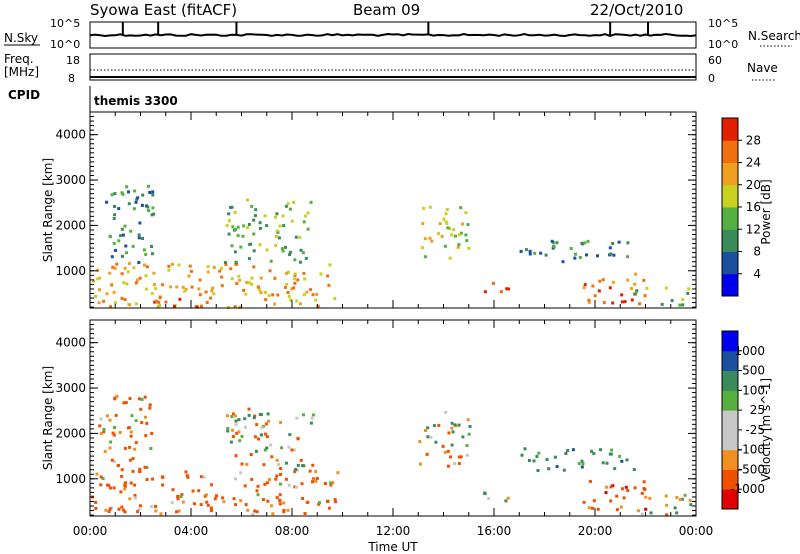  I want to click on power-colorbar-segment, so click(730, 174).